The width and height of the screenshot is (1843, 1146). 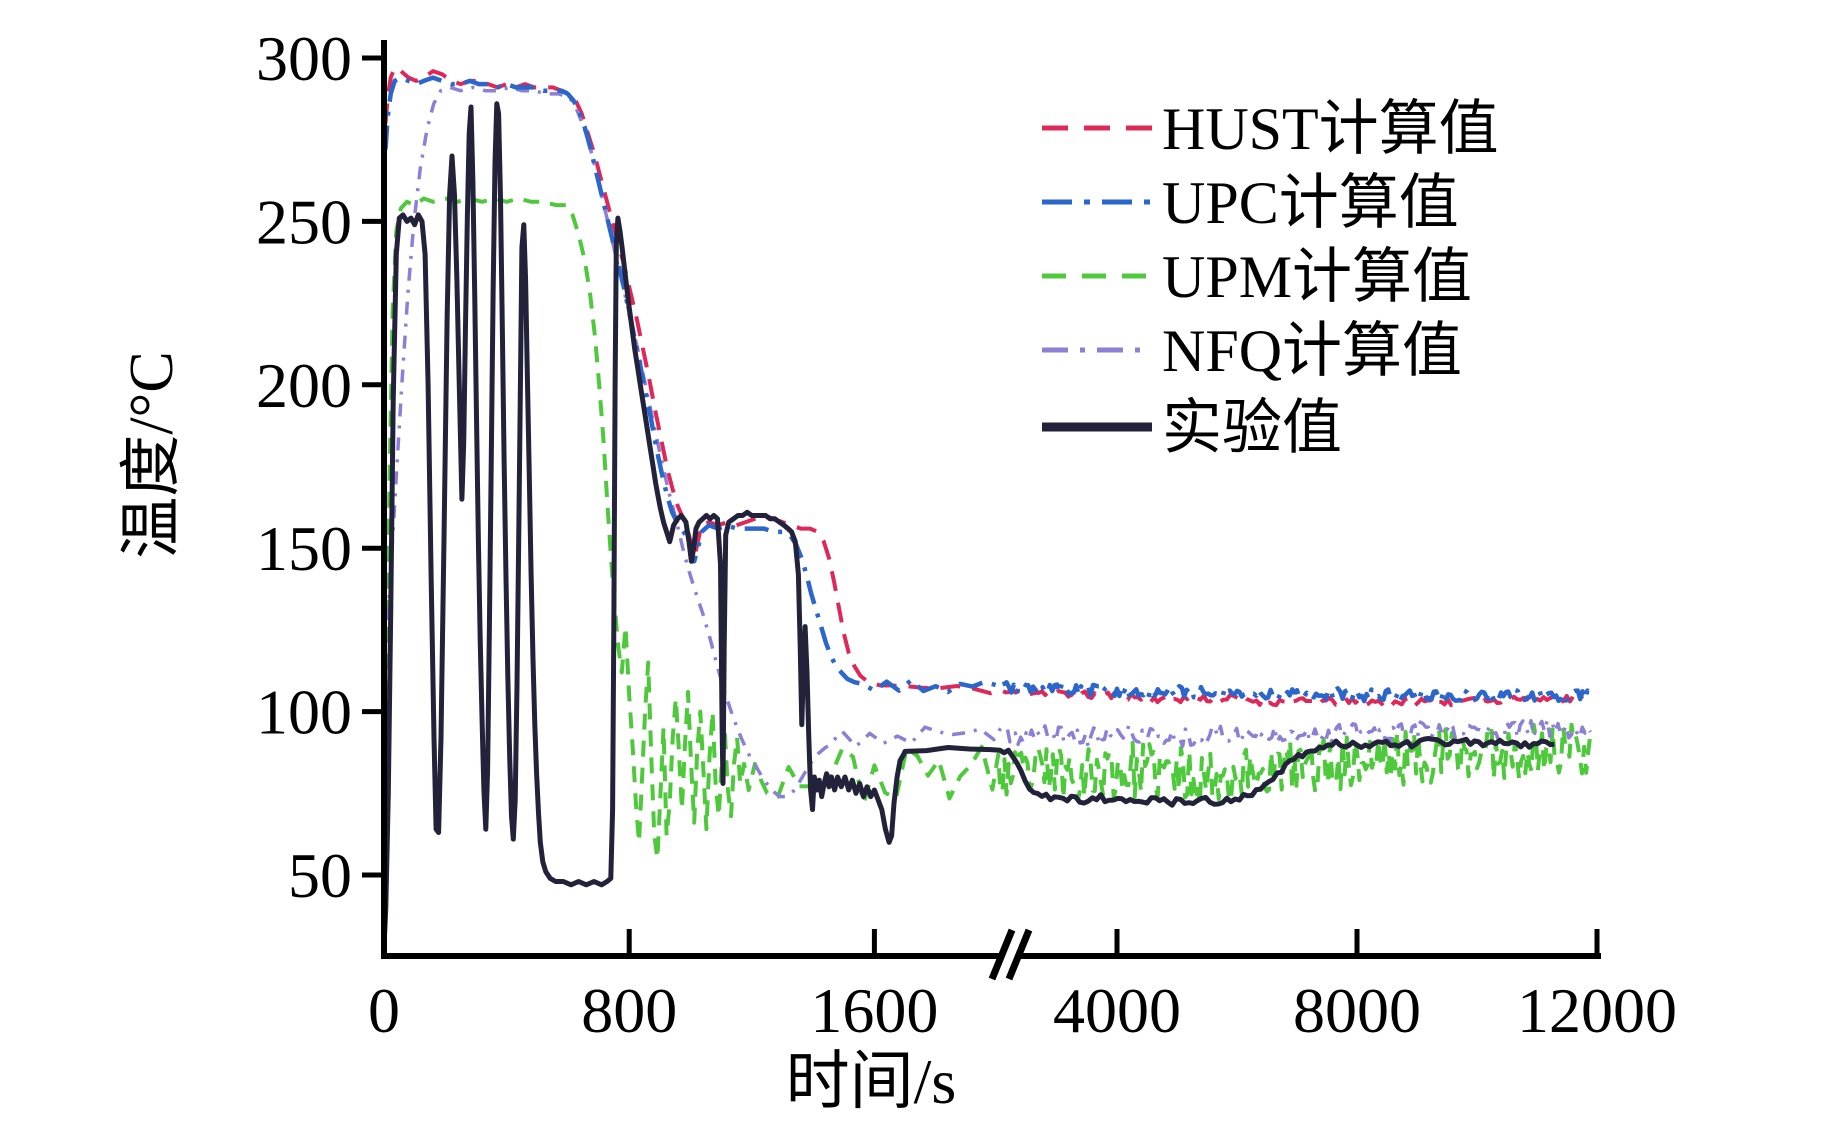 I want to click on x-tick-label: 0, so click(x=384, y=1010).